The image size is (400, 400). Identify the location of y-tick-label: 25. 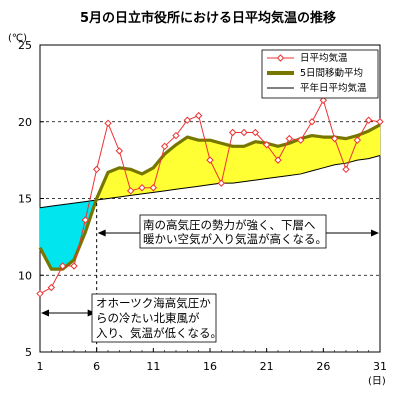
(25, 45).